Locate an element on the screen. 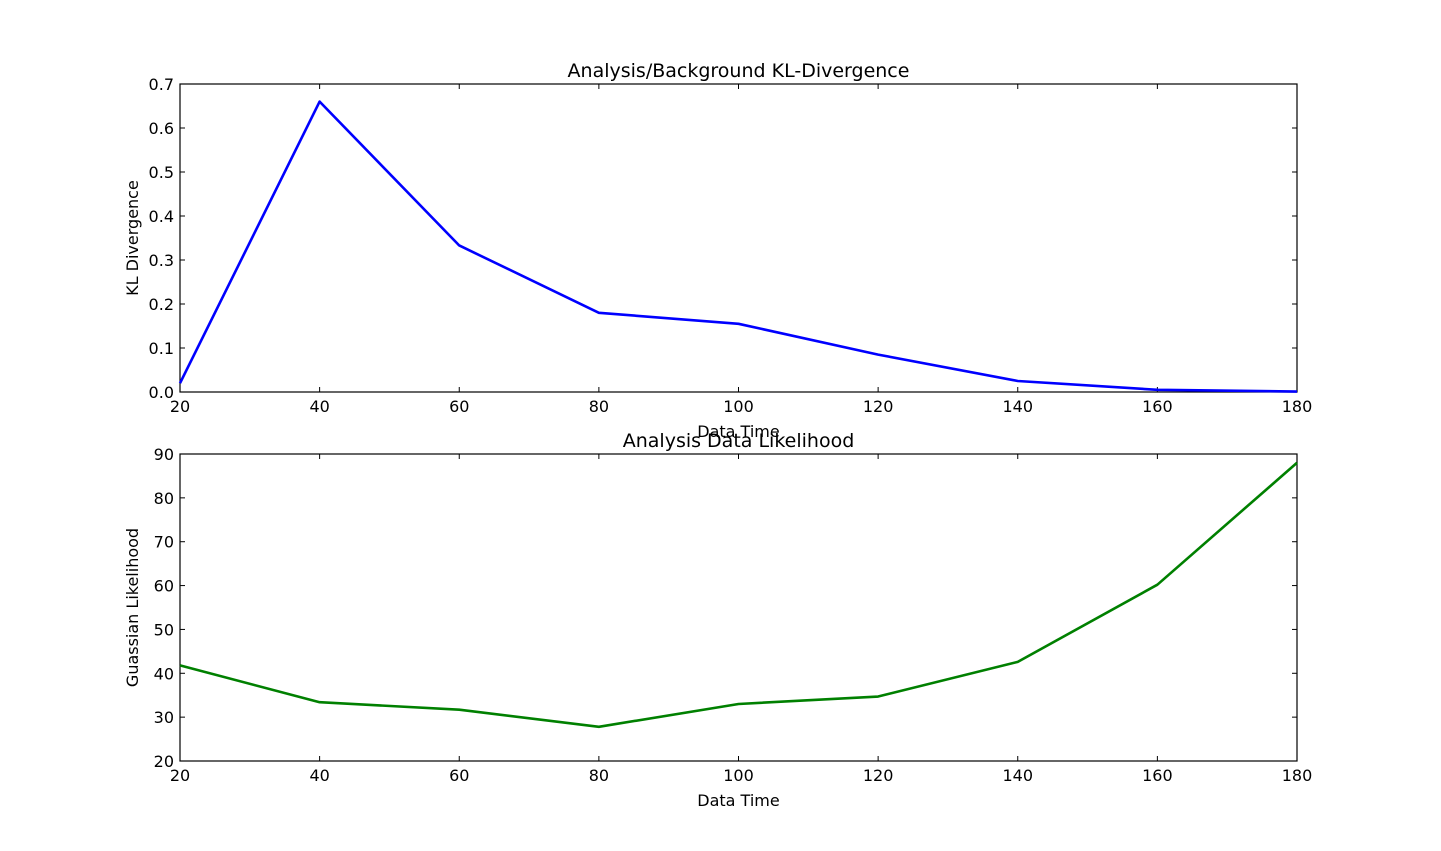 The image size is (1441, 851). kl-x-tick-label: 120 is located at coordinates (878, 406).